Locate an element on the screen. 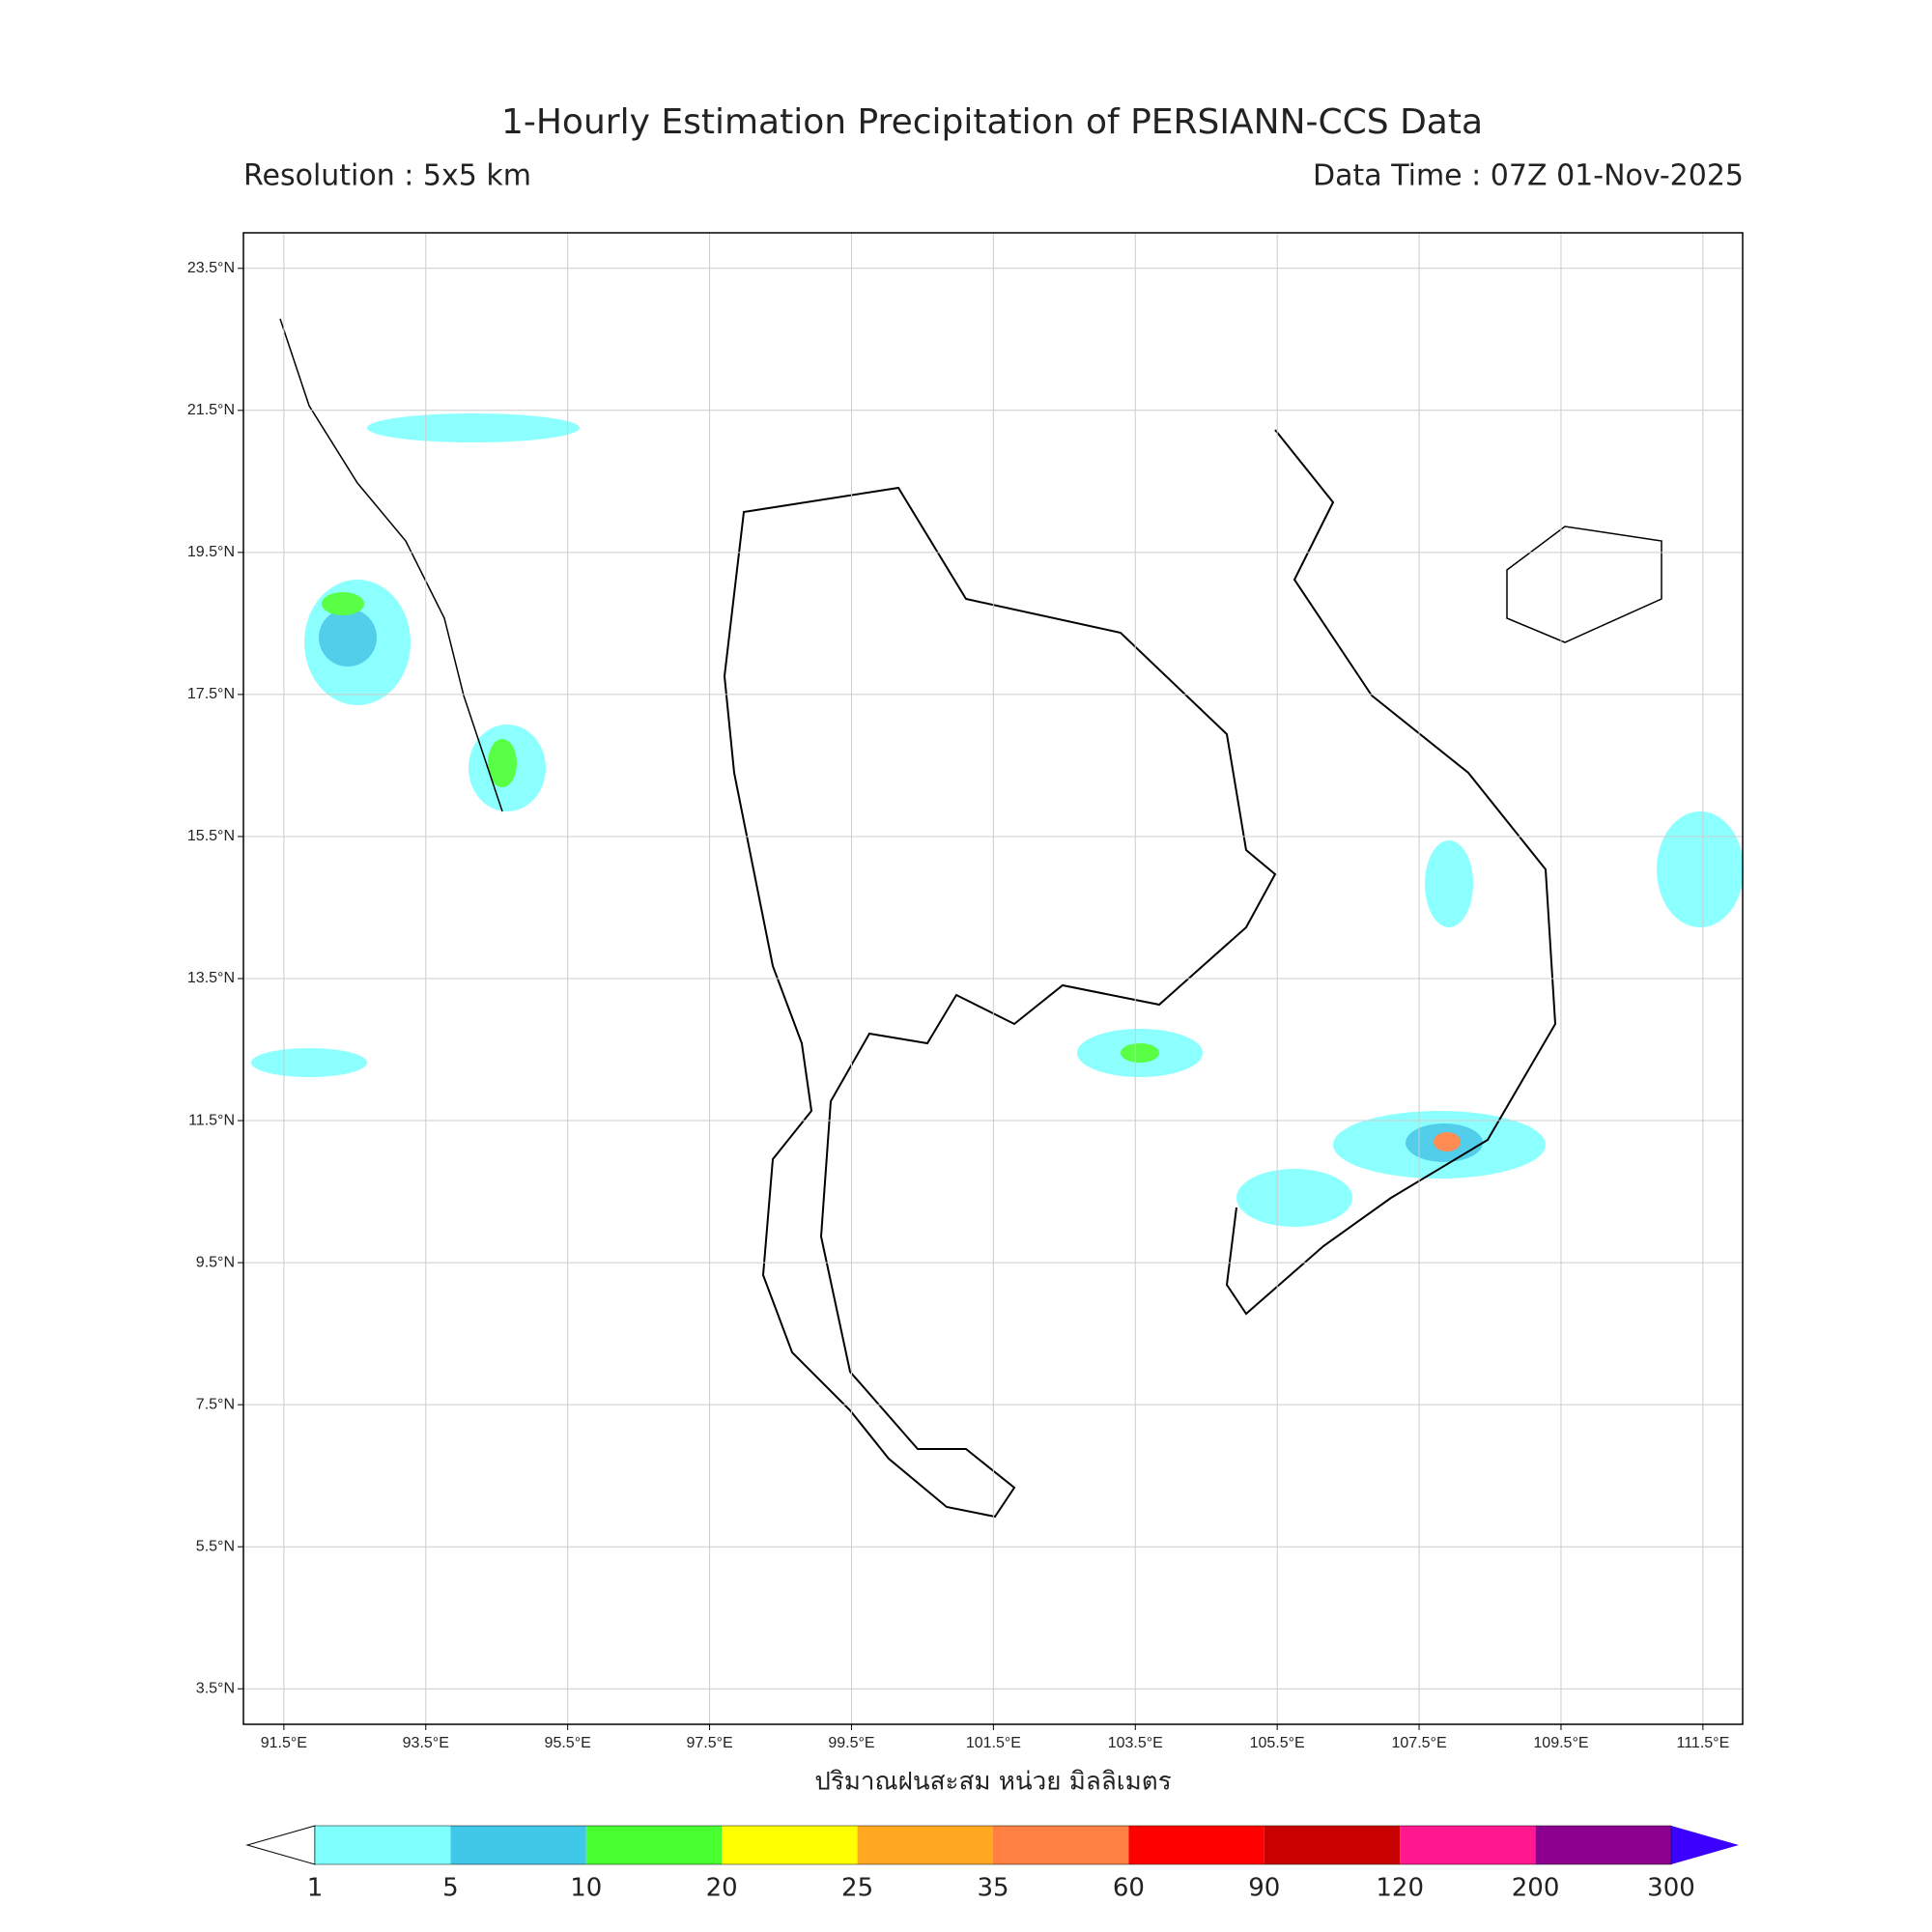 Image resolution: width=1932 pixels, height=1932 pixels. colorbar-tick-label: 10 is located at coordinates (586, 1888).